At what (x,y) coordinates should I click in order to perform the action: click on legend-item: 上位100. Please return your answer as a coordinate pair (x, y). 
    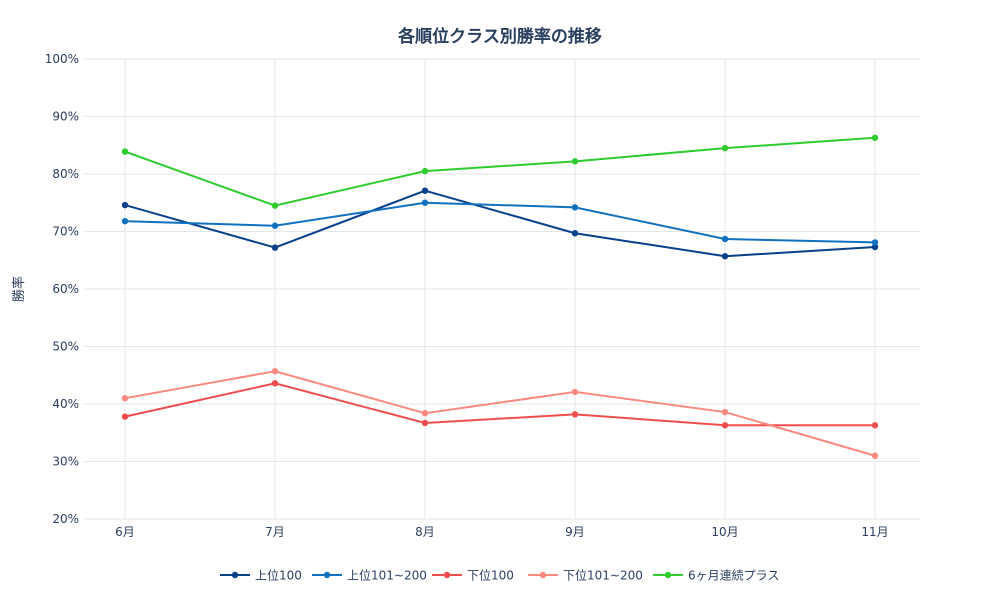
    Looking at the image, I should click on (261, 575).